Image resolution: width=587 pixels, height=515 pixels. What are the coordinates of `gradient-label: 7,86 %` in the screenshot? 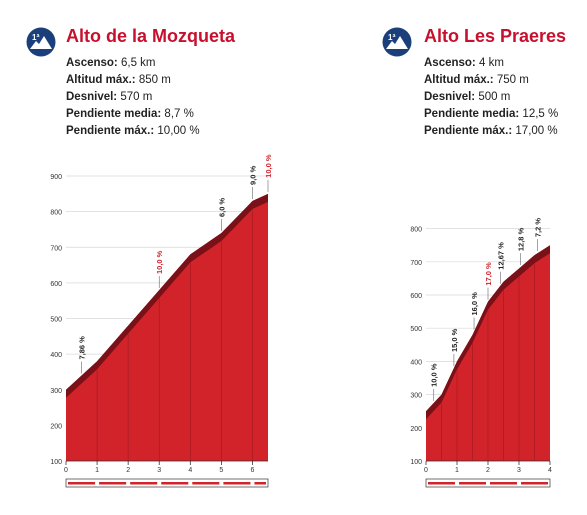 It's located at (82, 348).